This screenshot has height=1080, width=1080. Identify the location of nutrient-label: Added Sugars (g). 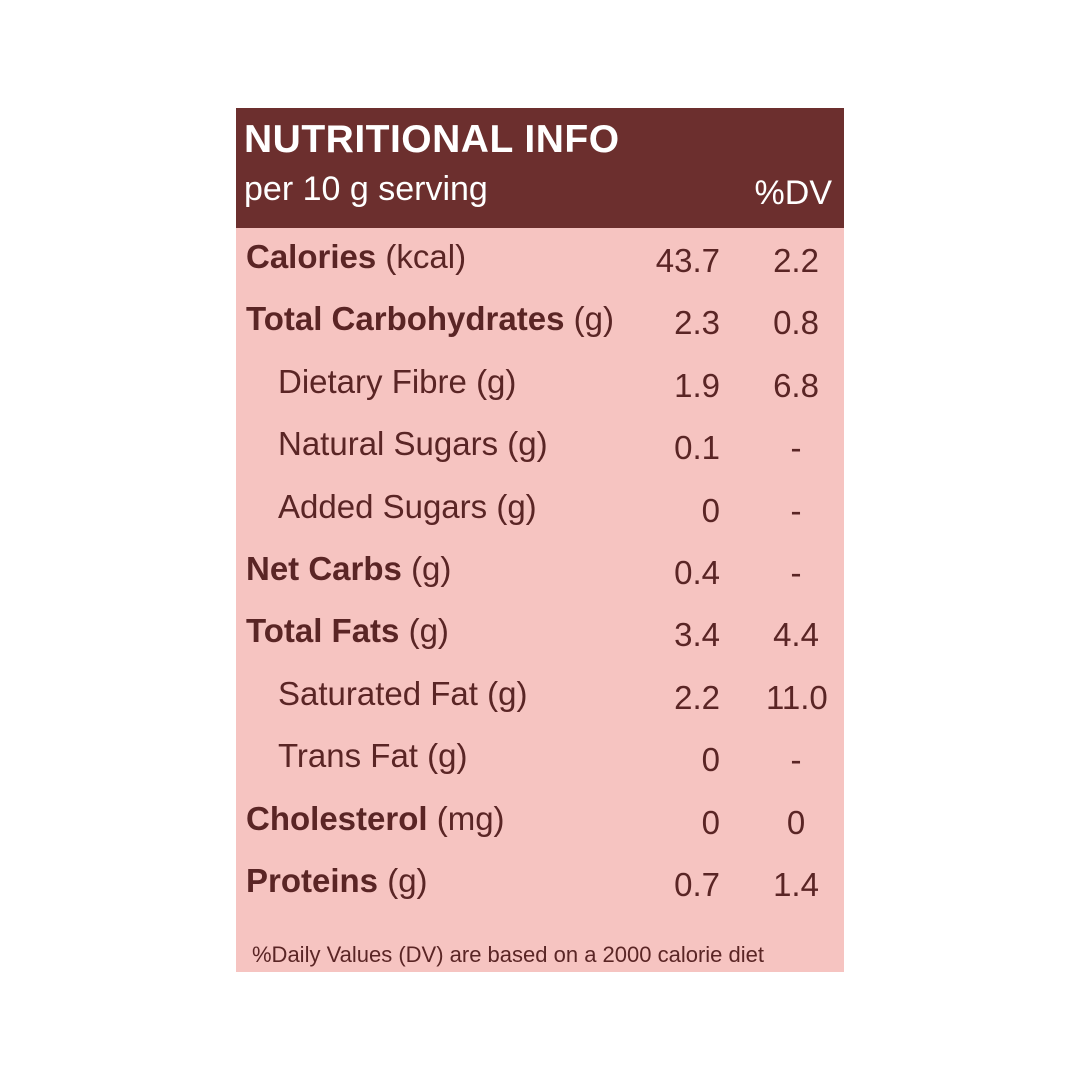
(407, 506).